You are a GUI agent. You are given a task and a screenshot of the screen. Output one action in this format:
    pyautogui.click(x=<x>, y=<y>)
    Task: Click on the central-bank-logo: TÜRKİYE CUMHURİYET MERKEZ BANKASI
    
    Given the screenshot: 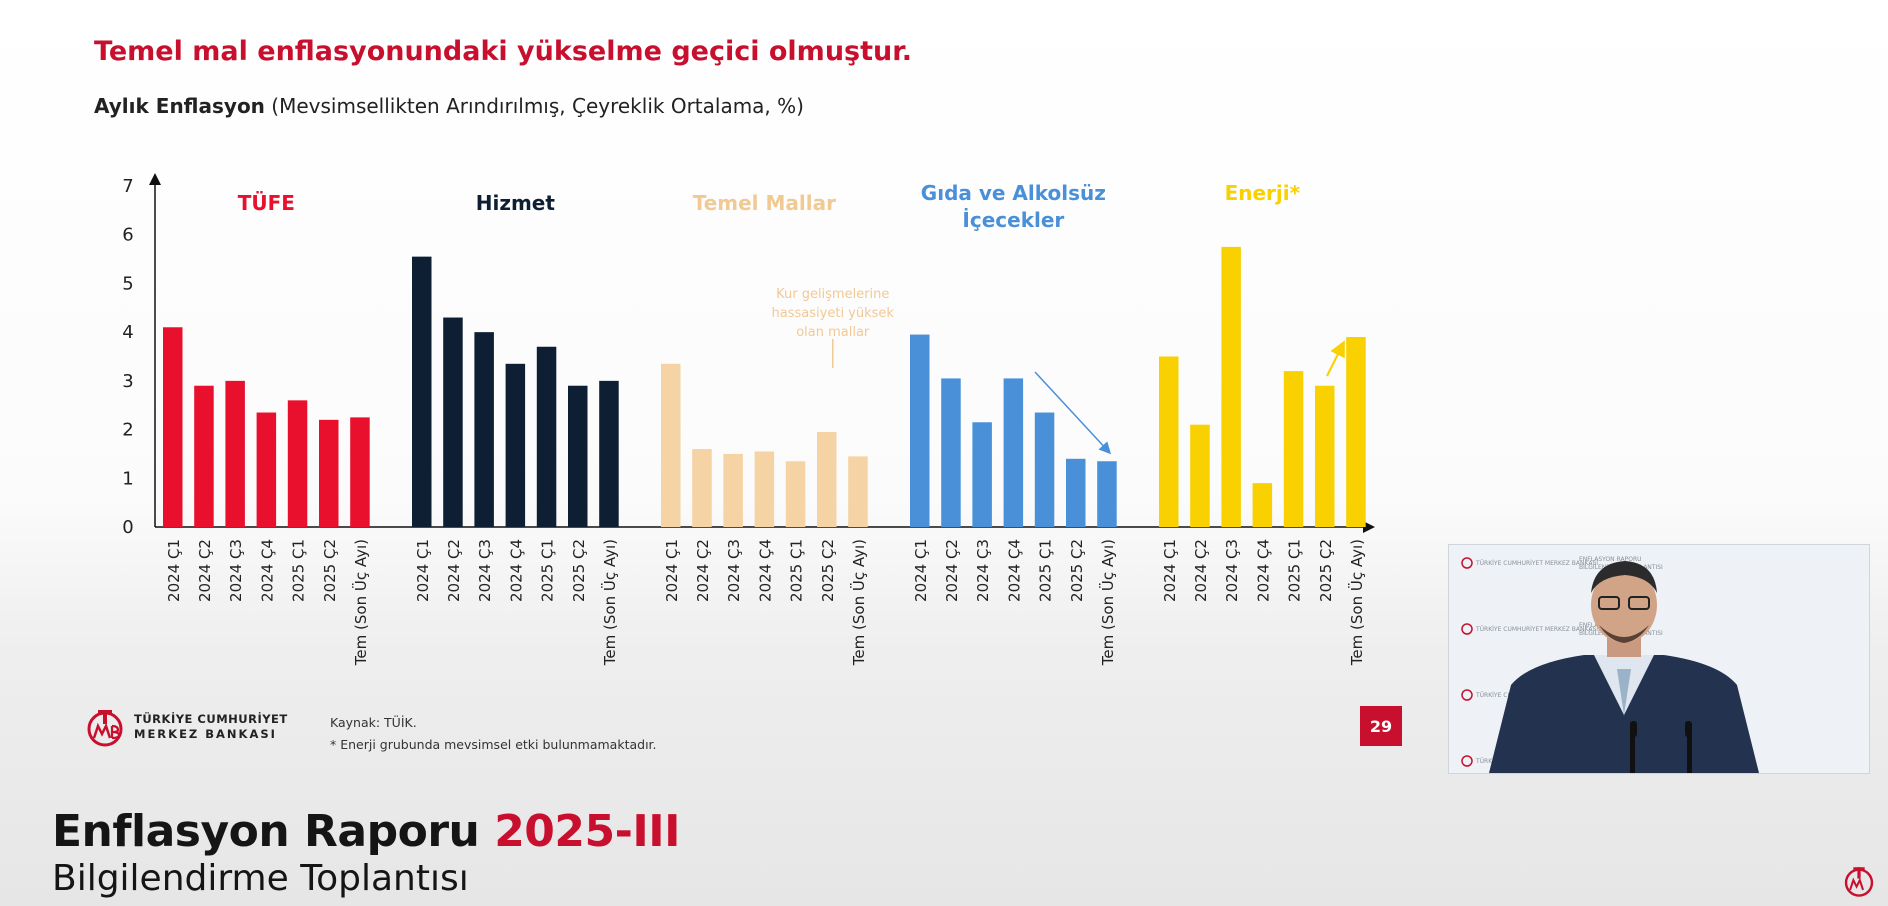 What is the action you would take?
    pyautogui.click(x=186, y=727)
    